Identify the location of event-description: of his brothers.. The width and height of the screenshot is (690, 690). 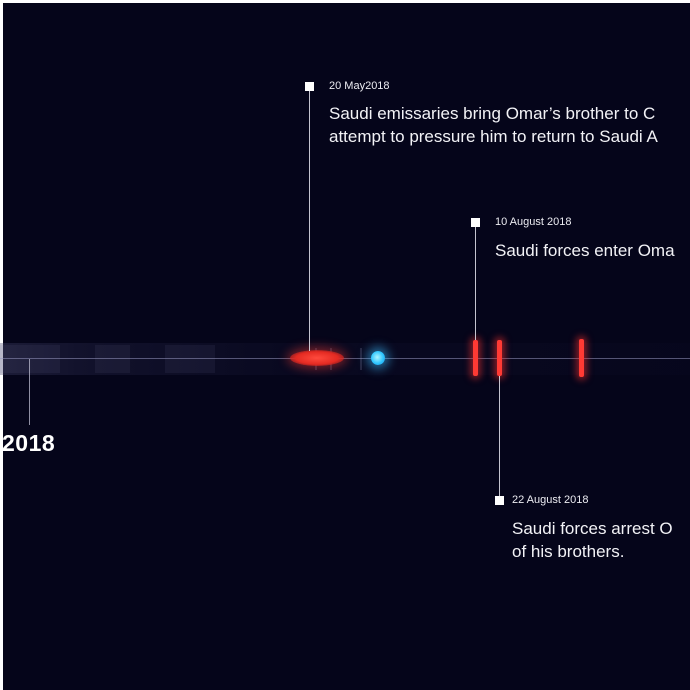
(568, 551).